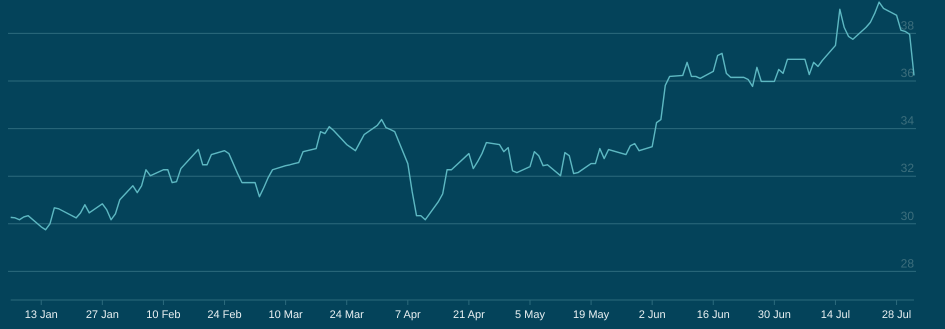 Image resolution: width=945 pixels, height=329 pixels. What do you see at coordinates (347, 315) in the screenshot?
I see `x-tick-label: 24 Mar` at bounding box center [347, 315].